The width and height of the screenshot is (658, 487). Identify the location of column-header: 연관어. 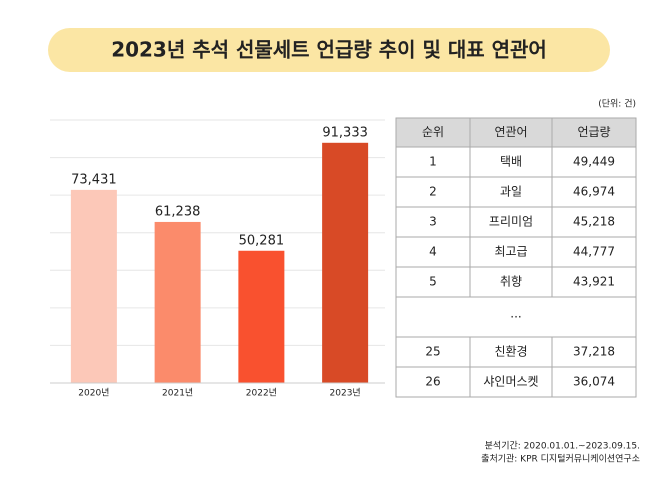
(510, 132).